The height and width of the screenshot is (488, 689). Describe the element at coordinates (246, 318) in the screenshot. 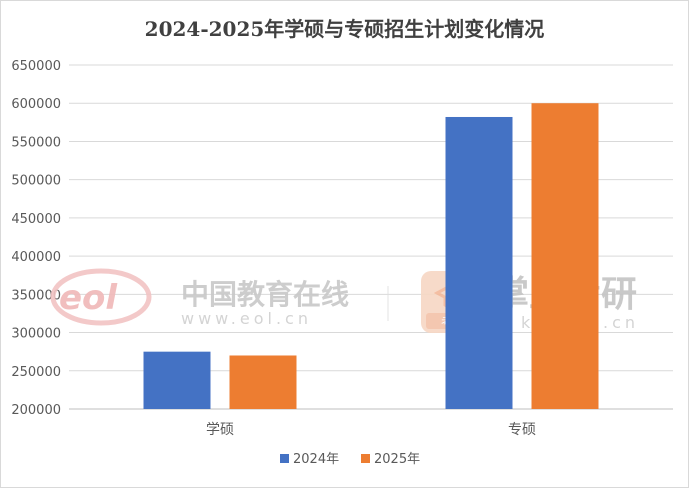

I see `eol-url: www.eol.cn` at that location.